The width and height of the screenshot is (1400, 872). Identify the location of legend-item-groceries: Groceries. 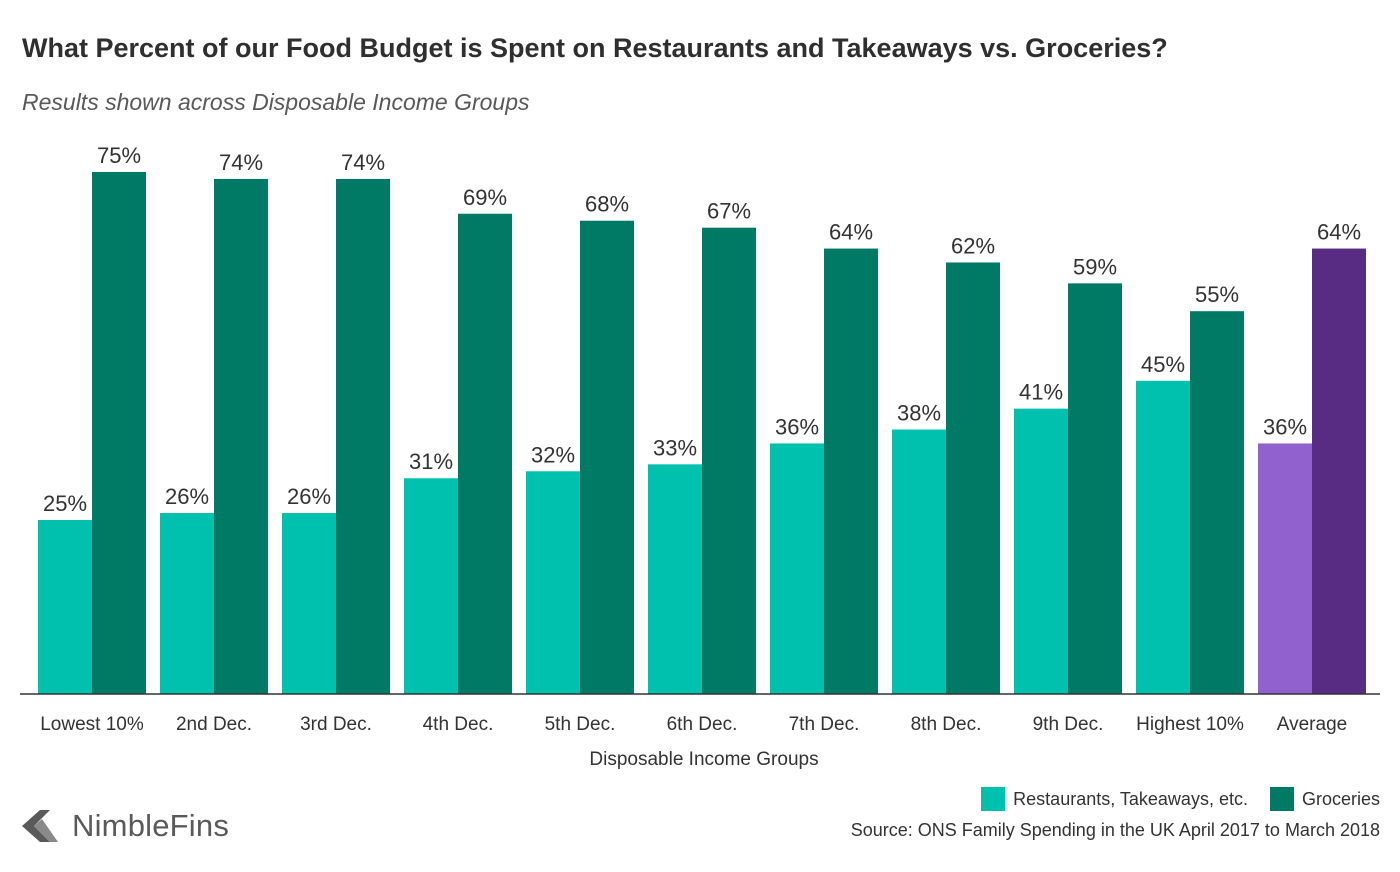
(1324, 799).